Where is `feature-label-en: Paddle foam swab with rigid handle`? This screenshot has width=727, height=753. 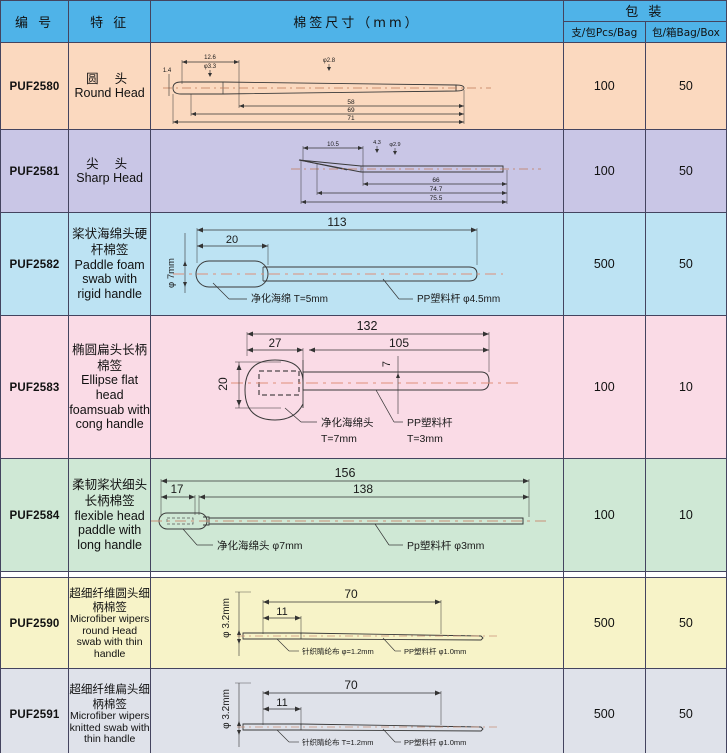
feature-label-en: Paddle foam swab with rigid handle is located at coordinates (109, 279).